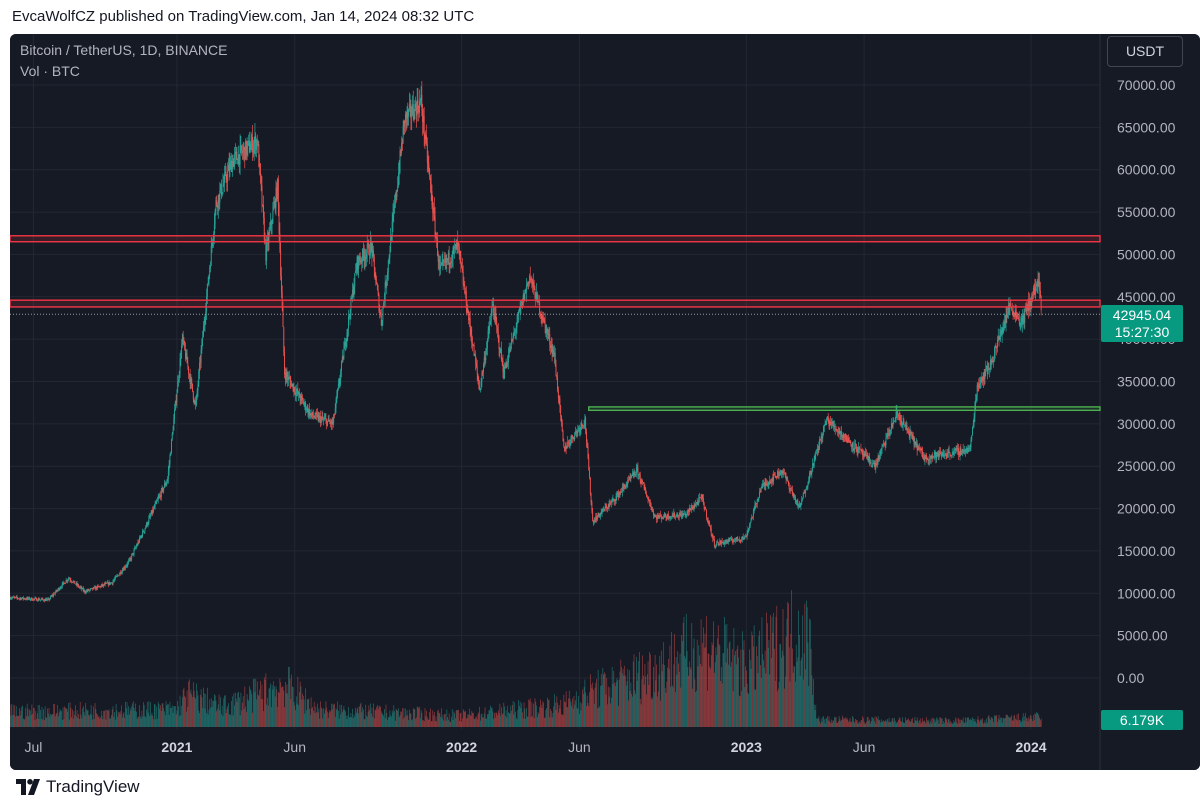 Image resolution: width=1200 pixels, height=805 pixels. What do you see at coordinates (124, 50) in the screenshot?
I see `symbol-legend: Bitcoin / TetherUS, 1D, BINANCE` at bounding box center [124, 50].